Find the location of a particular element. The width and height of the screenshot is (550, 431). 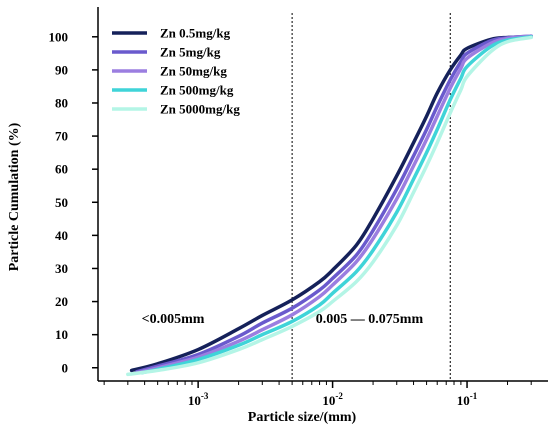

x-tick-label: 10⁻¹ is located at coordinates (467, 399).